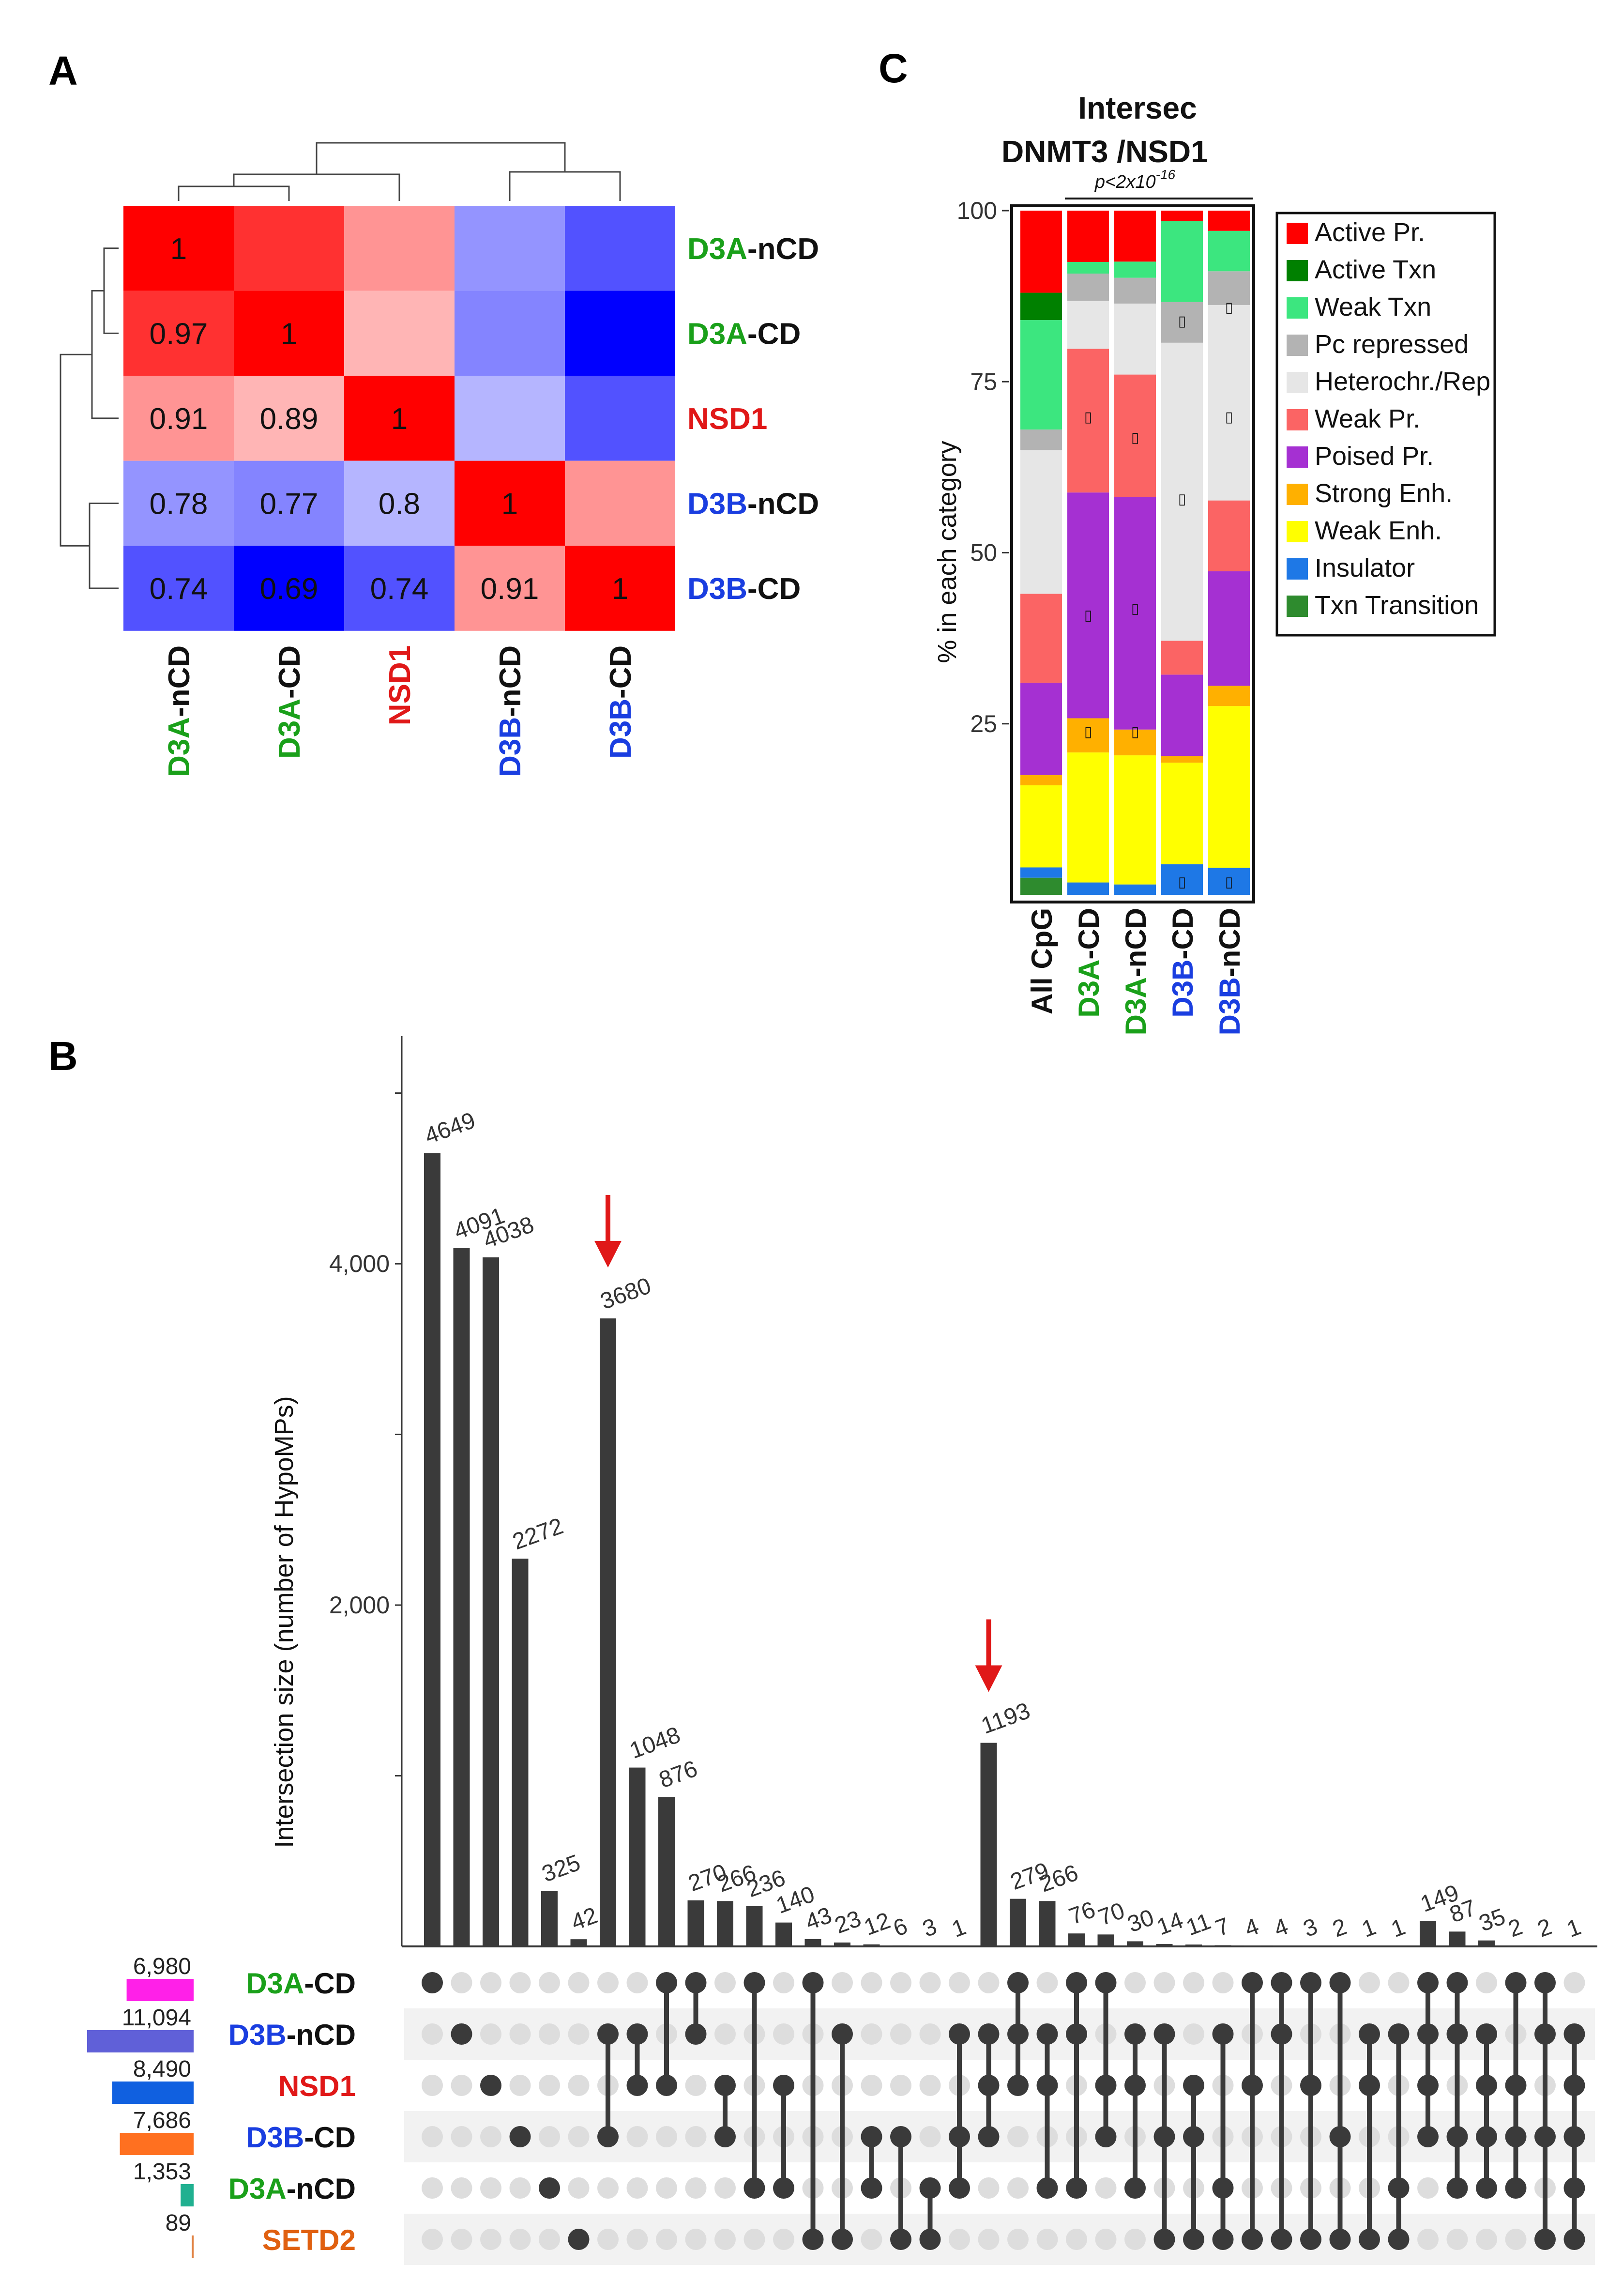 Image resolution: width=1623 pixels, height=2296 pixels. What do you see at coordinates (1182, 498) in the screenshot?
I see `panel-c-bar-3-marker-1: ▯` at bounding box center [1182, 498].